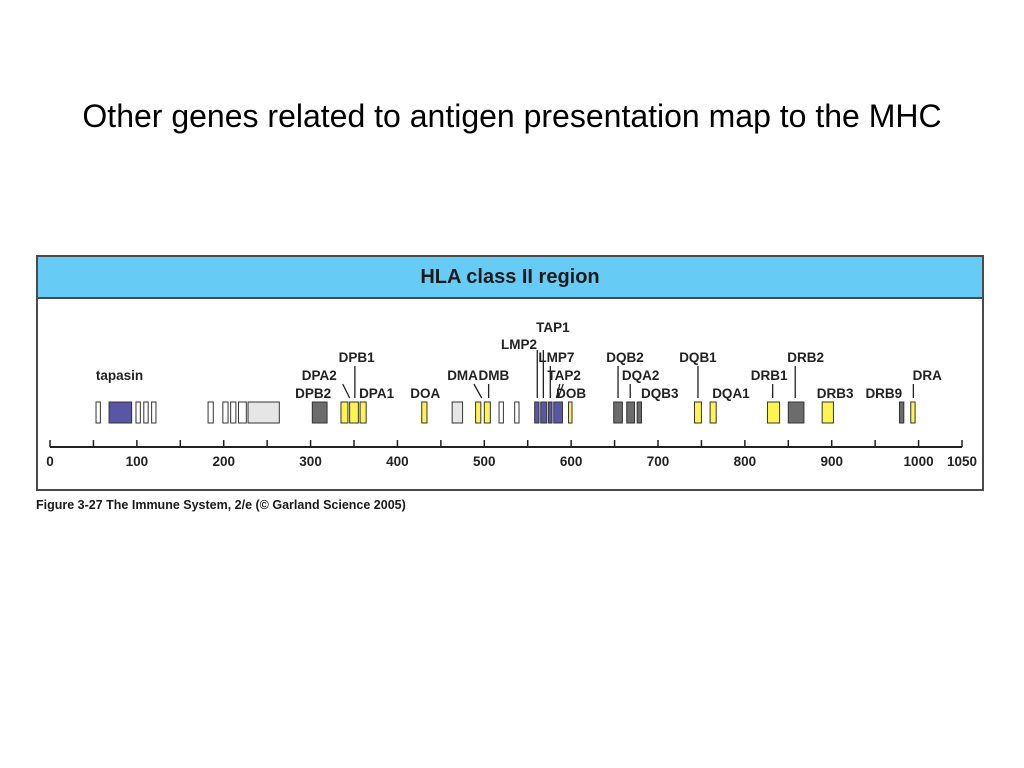  Describe the element at coordinates (745, 461) in the screenshot. I see `axis-tick-label: 800` at that location.